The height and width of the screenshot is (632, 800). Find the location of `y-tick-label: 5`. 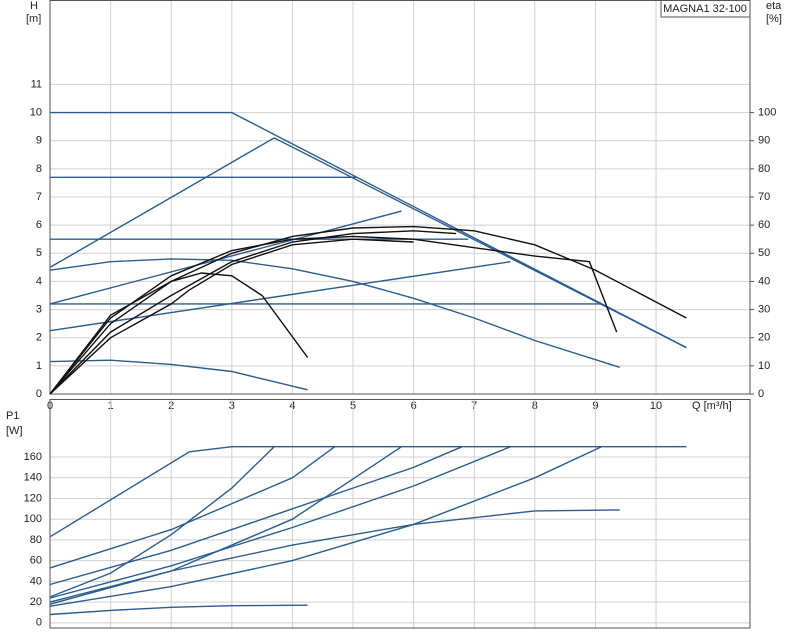

y-tick-label: 5 is located at coordinates (39, 253).